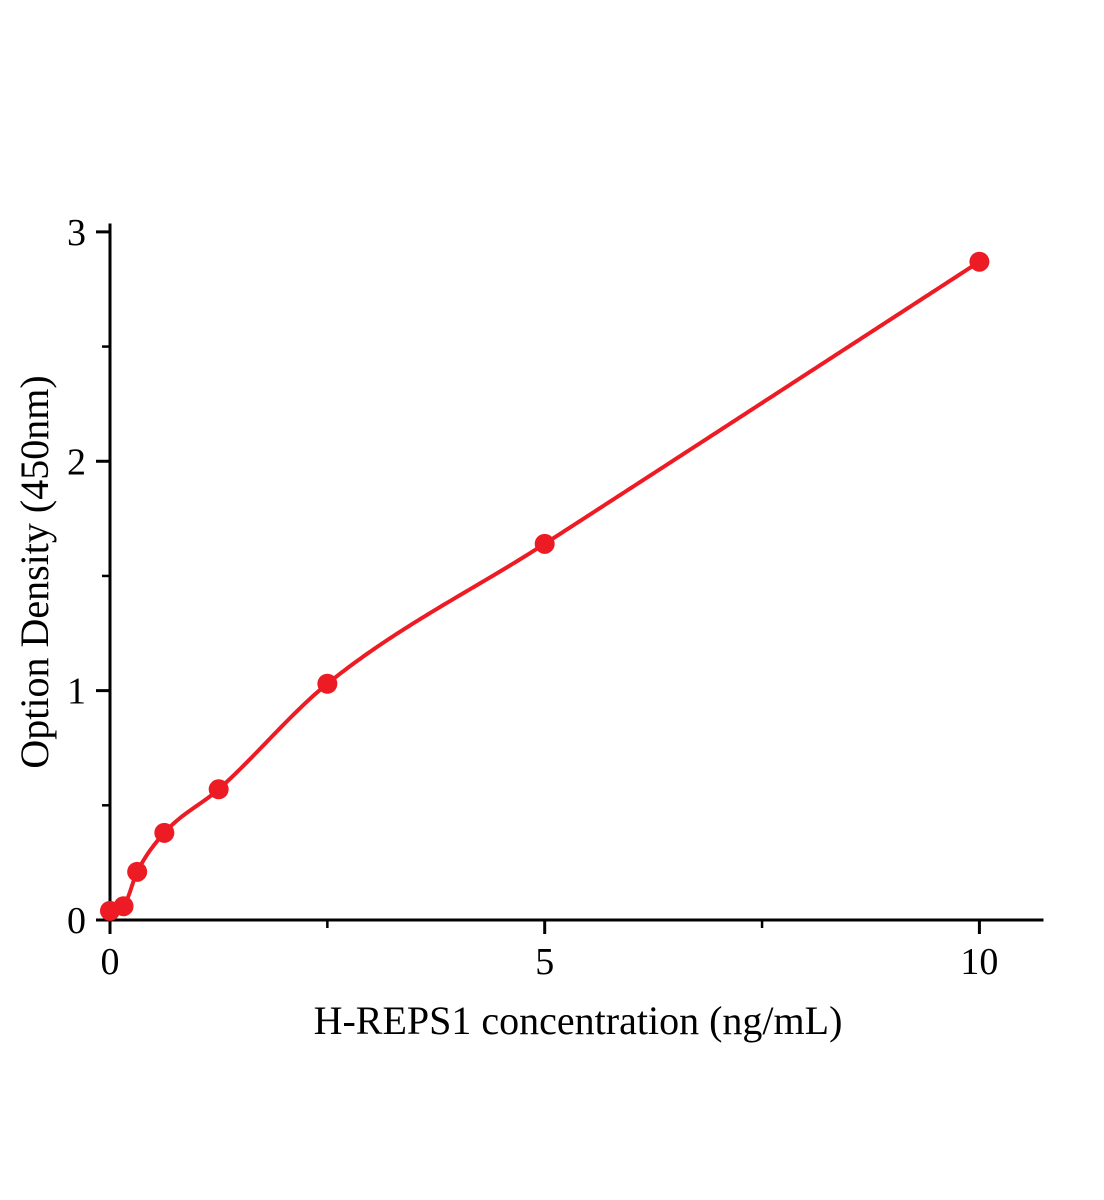  Describe the element at coordinates (76, 233) in the screenshot. I see `y-tick-label: 3` at that location.